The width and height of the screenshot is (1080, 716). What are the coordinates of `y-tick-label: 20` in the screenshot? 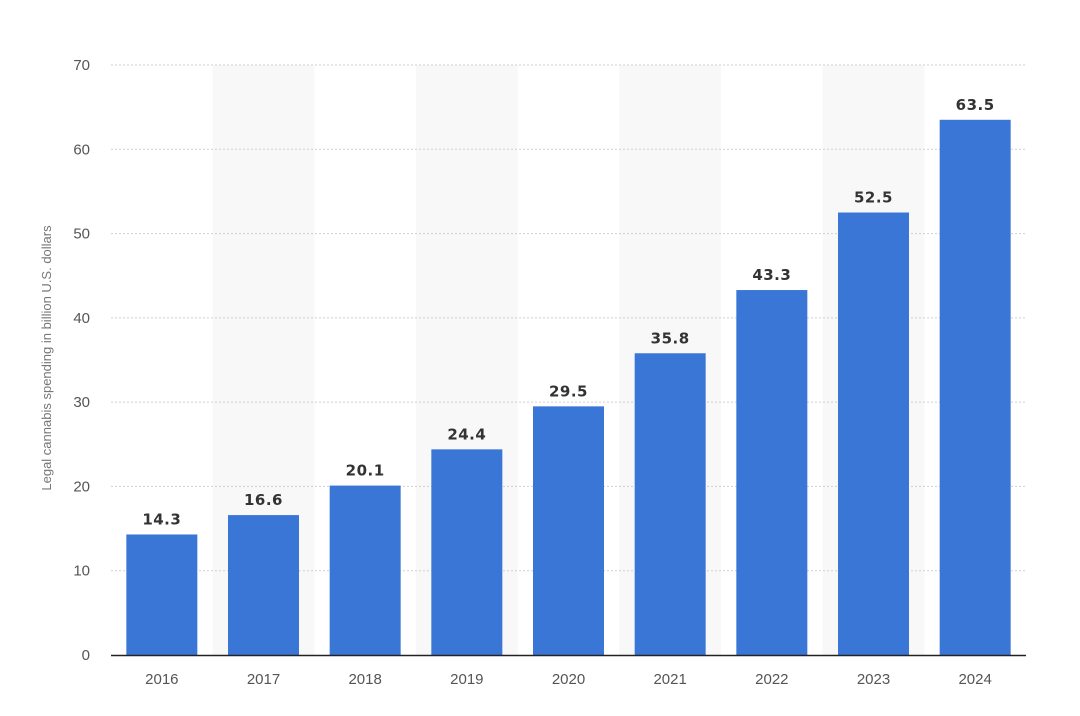 It's located at (81, 486).